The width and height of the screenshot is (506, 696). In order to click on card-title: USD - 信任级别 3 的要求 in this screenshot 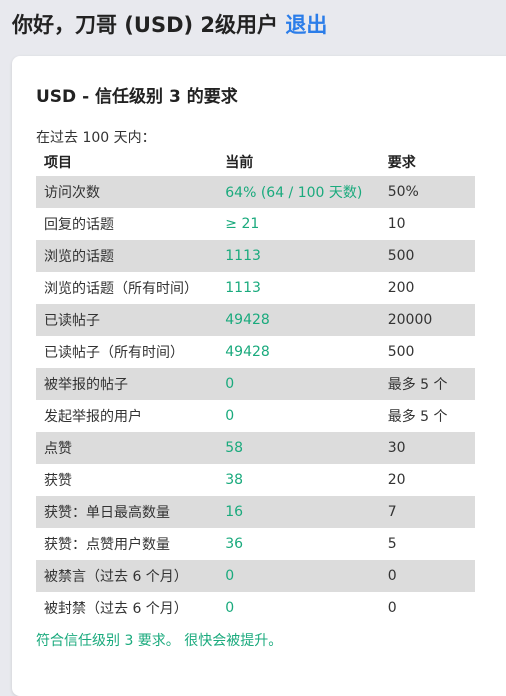, I will do `click(137, 97)`.